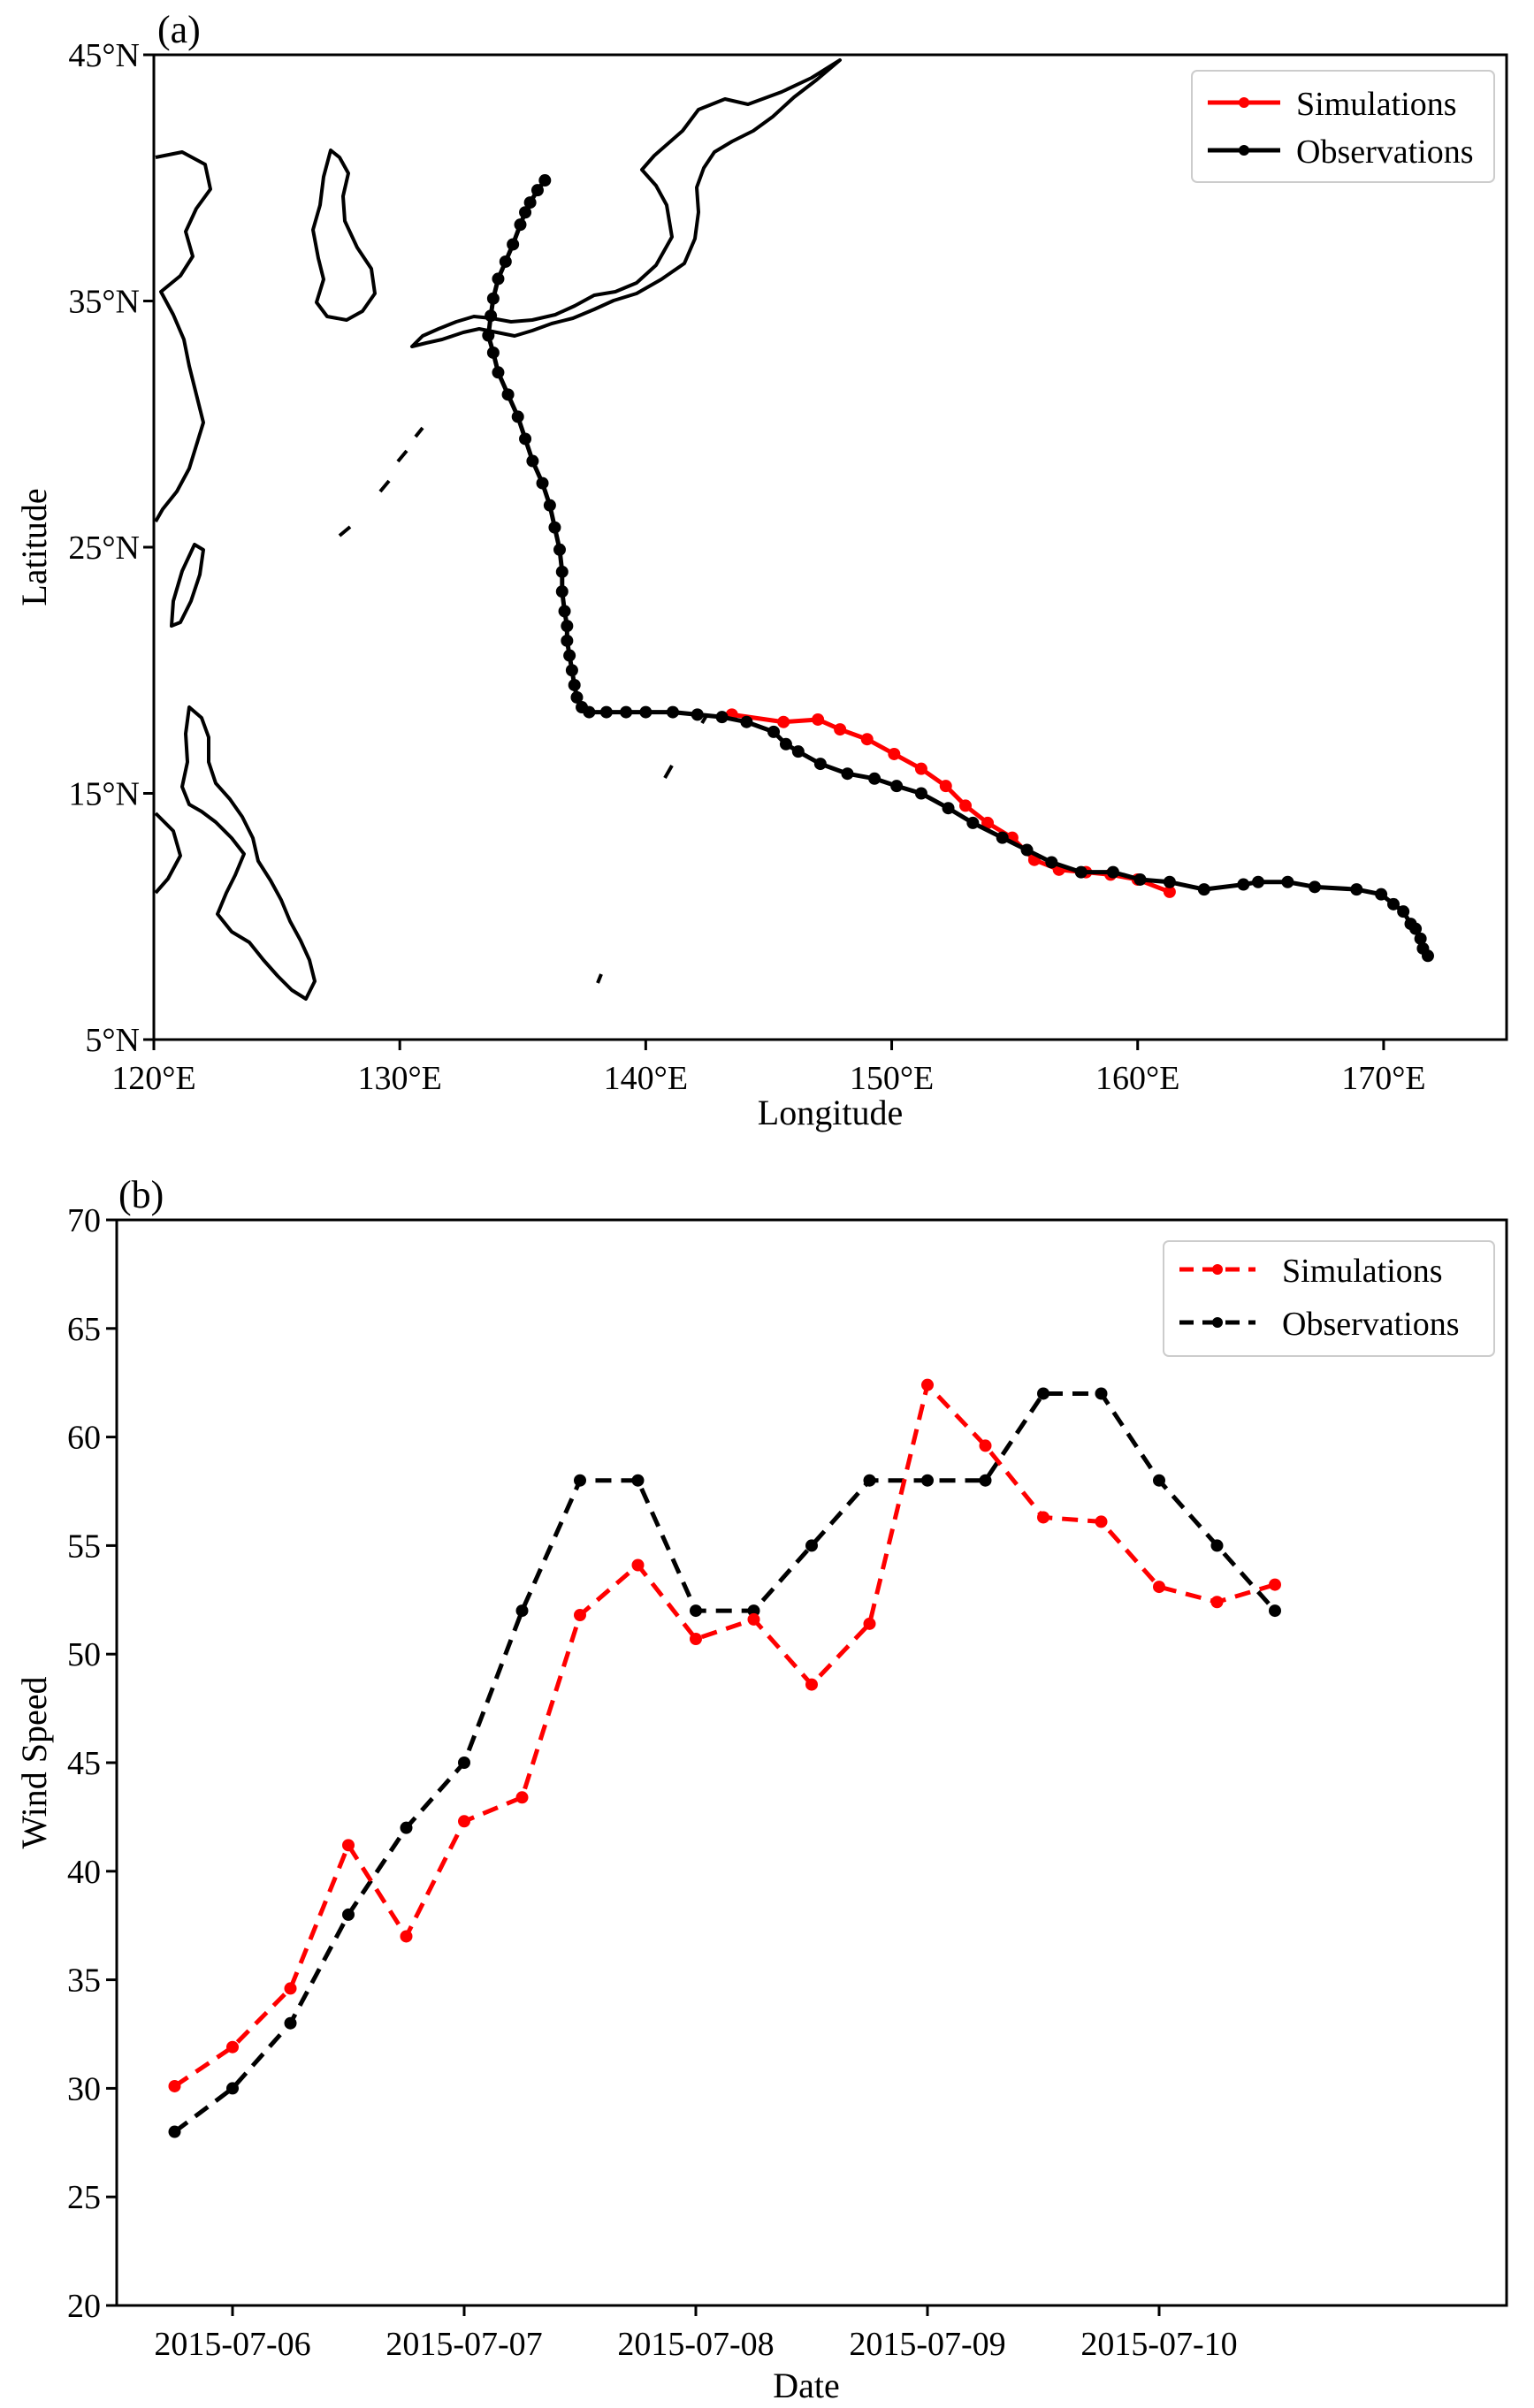 This screenshot has height=2408, width=1534. Describe the element at coordinates (232, 2344) in the screenshot. I see `b-x-tick-label: 2015-07-06` at that location.